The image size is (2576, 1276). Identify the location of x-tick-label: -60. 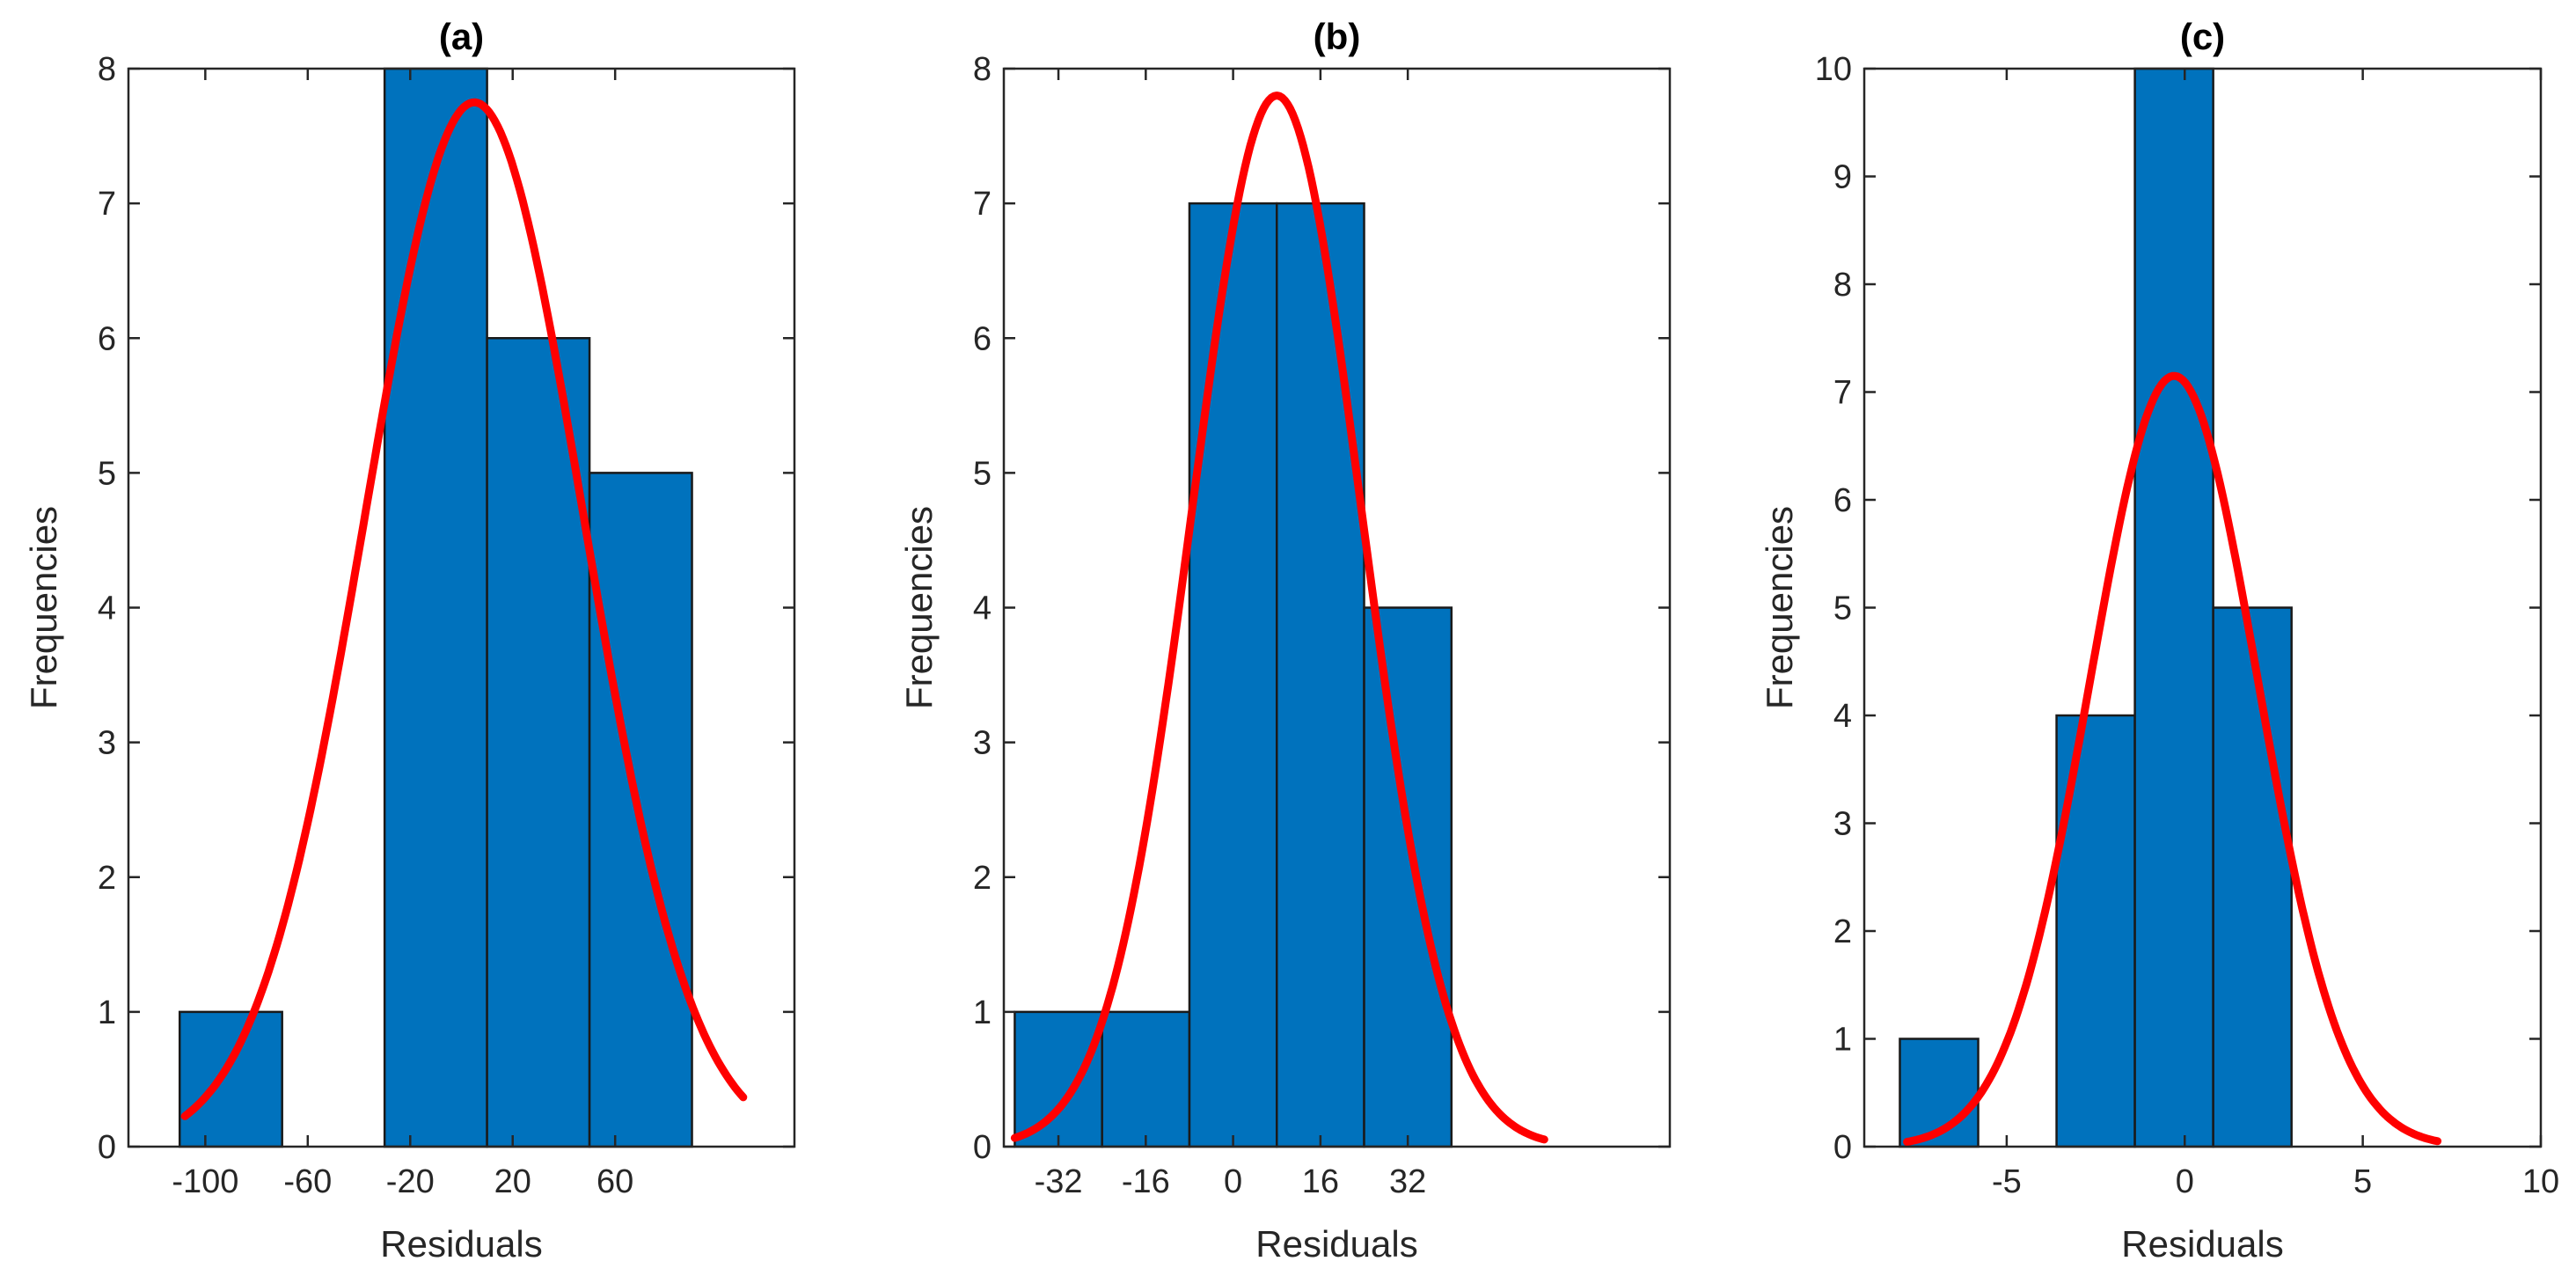
(307, 1182).